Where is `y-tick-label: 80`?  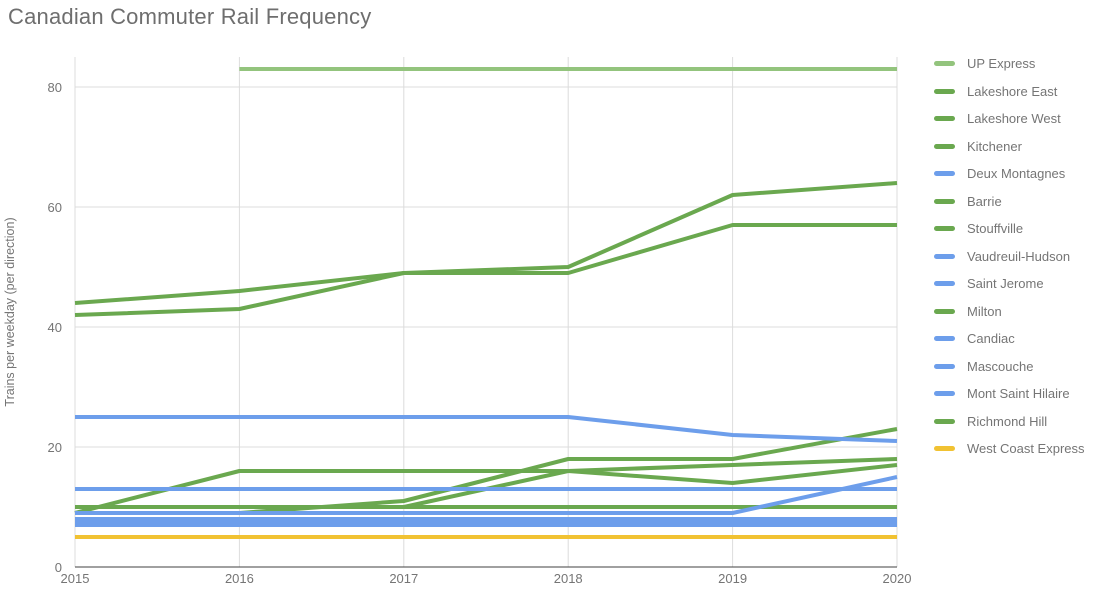
y-tick-label: 80 is located at coordinates (55, 87).